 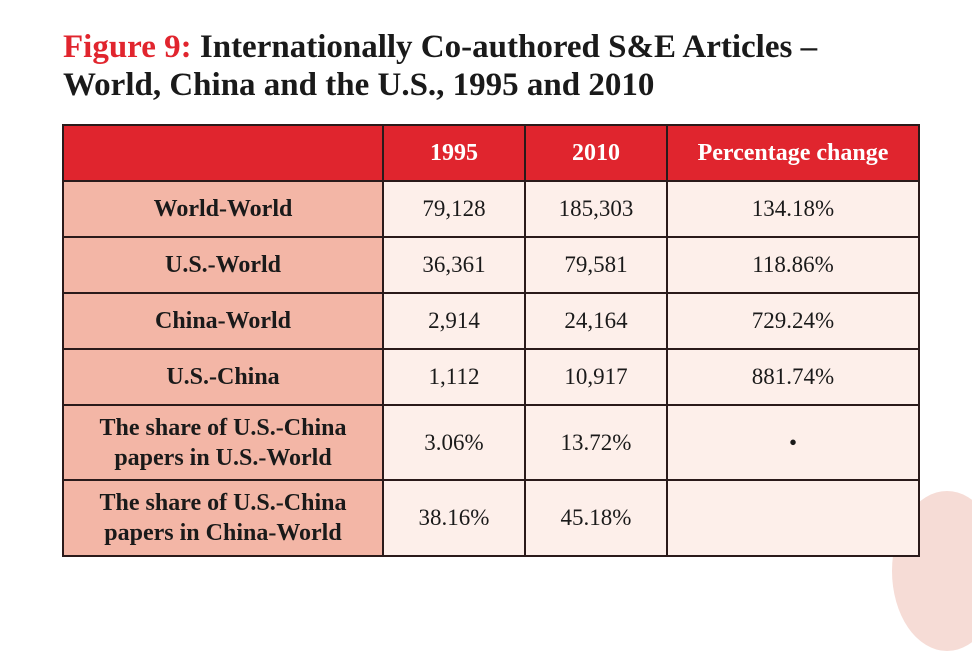 I want to click on cell-percentage-change: •, so click(x=793, y=442).